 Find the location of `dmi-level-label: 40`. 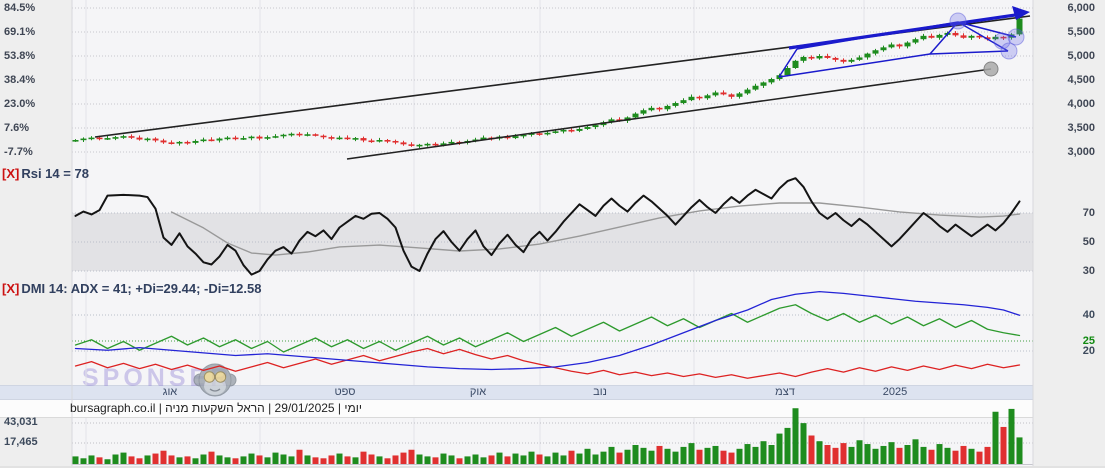

dmi-level-label: 40 is located at coordinates (1088, 315).